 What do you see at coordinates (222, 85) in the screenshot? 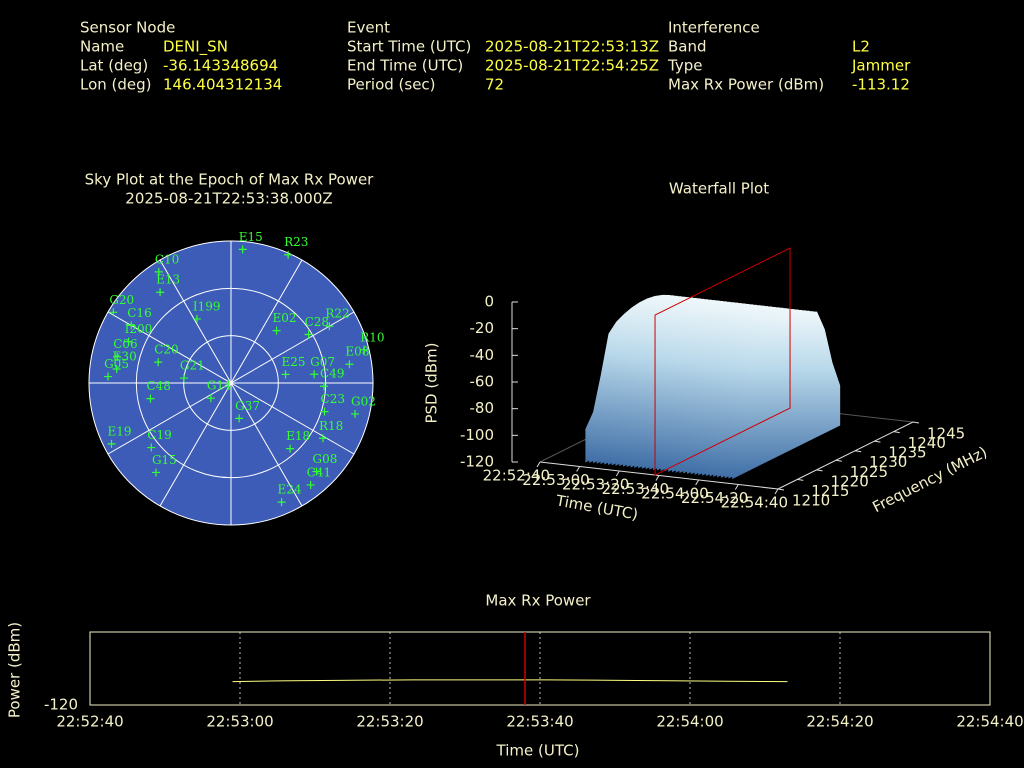
I see `field-value: 146.404312134` at bounding box center [222, 85].